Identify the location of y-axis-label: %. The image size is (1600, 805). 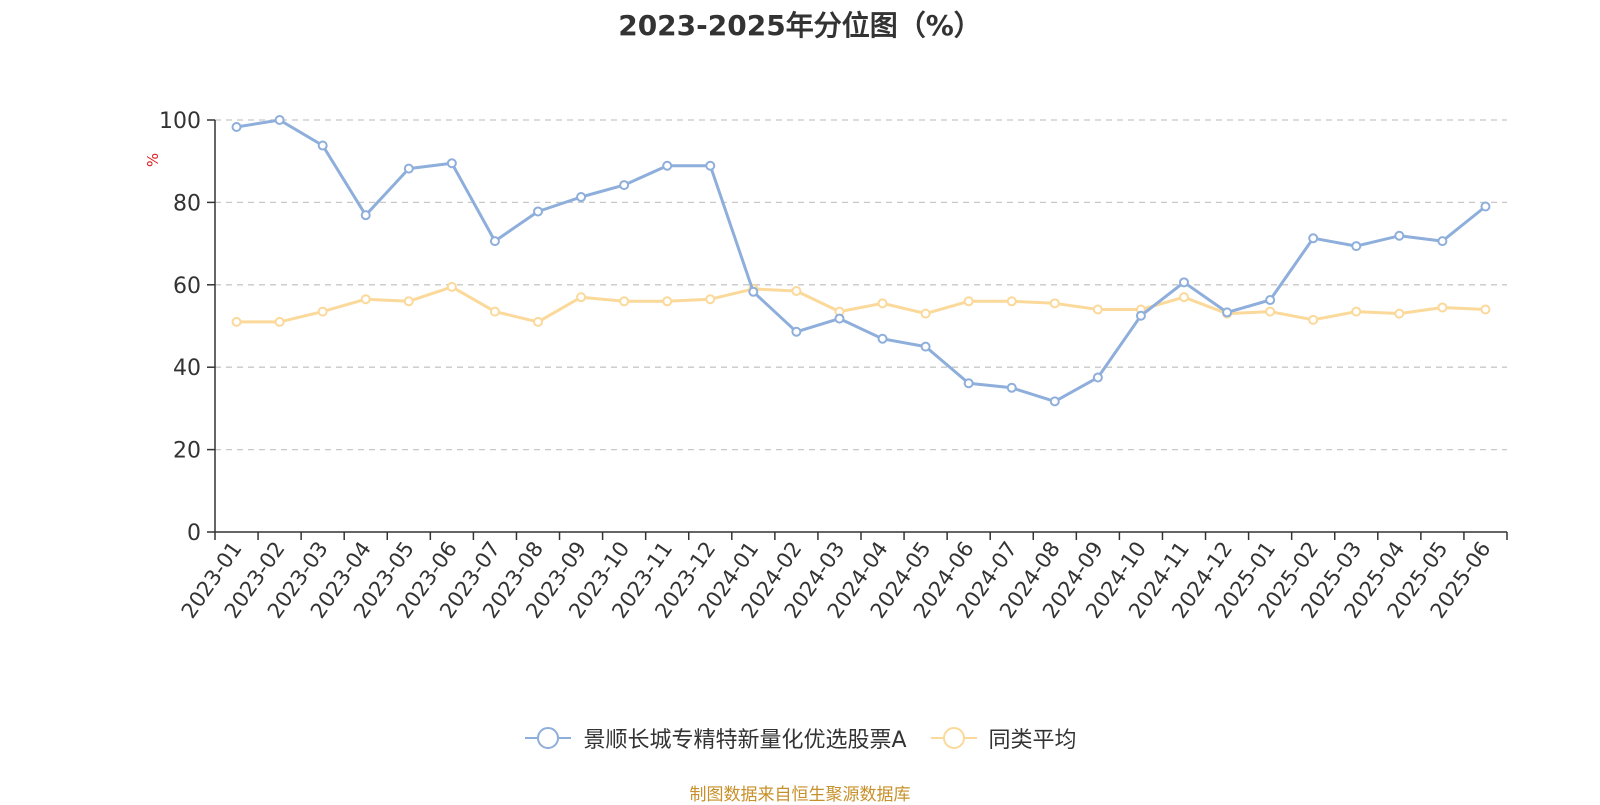
(153, 160).